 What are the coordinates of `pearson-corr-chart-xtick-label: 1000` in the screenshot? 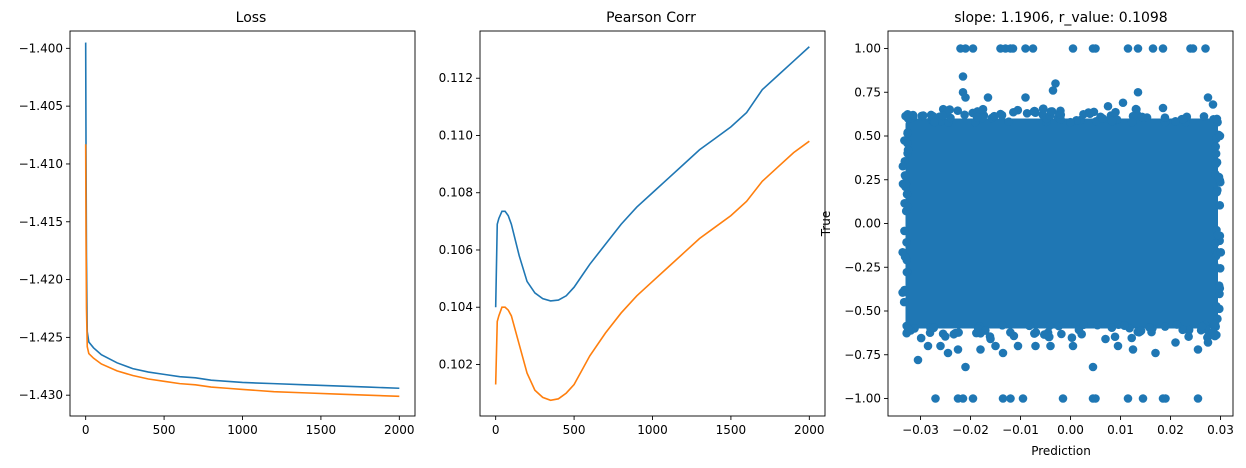 It's located at (652, 430).